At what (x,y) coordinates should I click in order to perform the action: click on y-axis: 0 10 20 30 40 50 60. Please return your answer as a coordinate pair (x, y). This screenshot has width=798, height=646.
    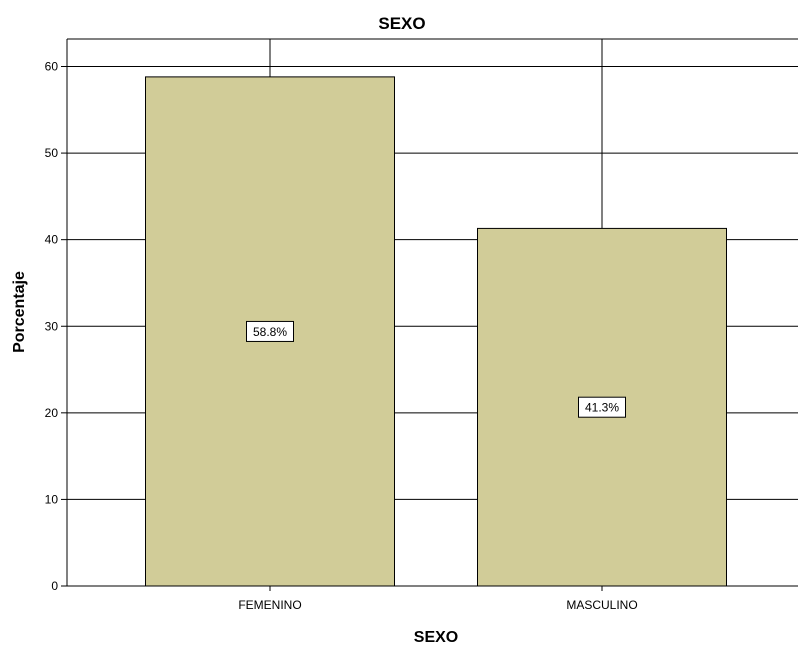
    Looking at the image, I should click on (56, 326).